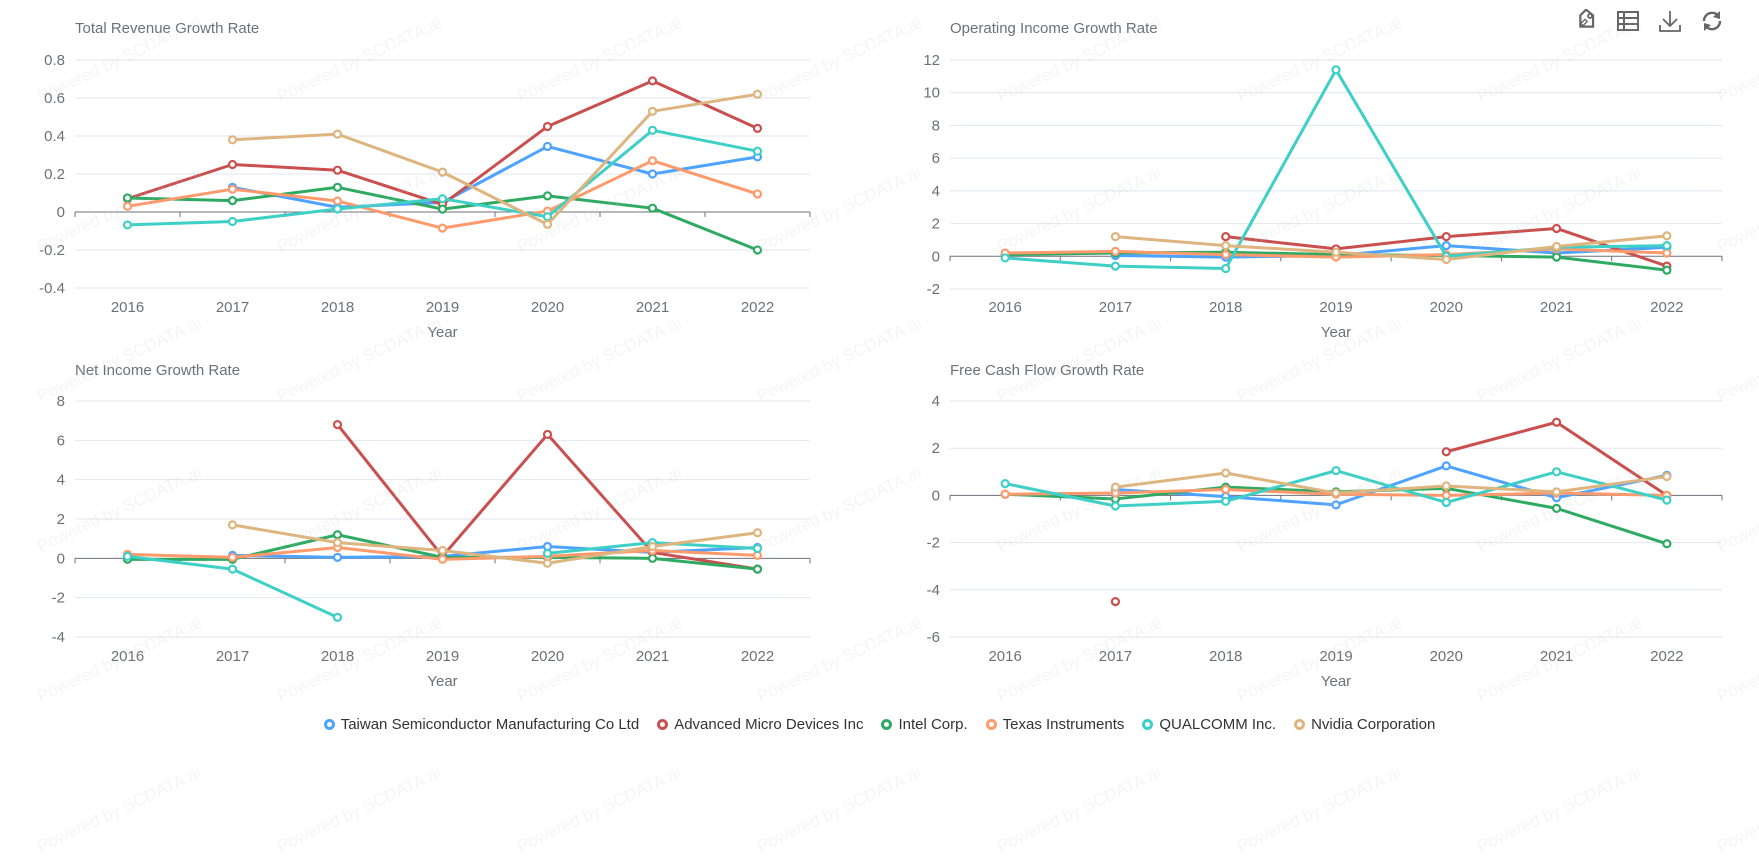 The image size is (1759, 857). Describe the element at coordinates (54, 60) in the screenshot. I see `y-tick-label: 0.8` at that location.